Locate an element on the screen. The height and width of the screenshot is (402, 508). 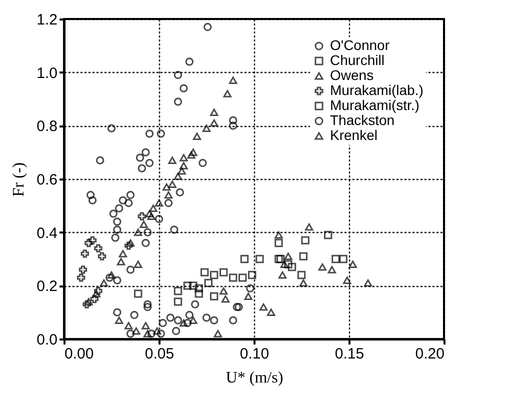
y-tick-label: 0.8 is located at coordinates (47, 127).